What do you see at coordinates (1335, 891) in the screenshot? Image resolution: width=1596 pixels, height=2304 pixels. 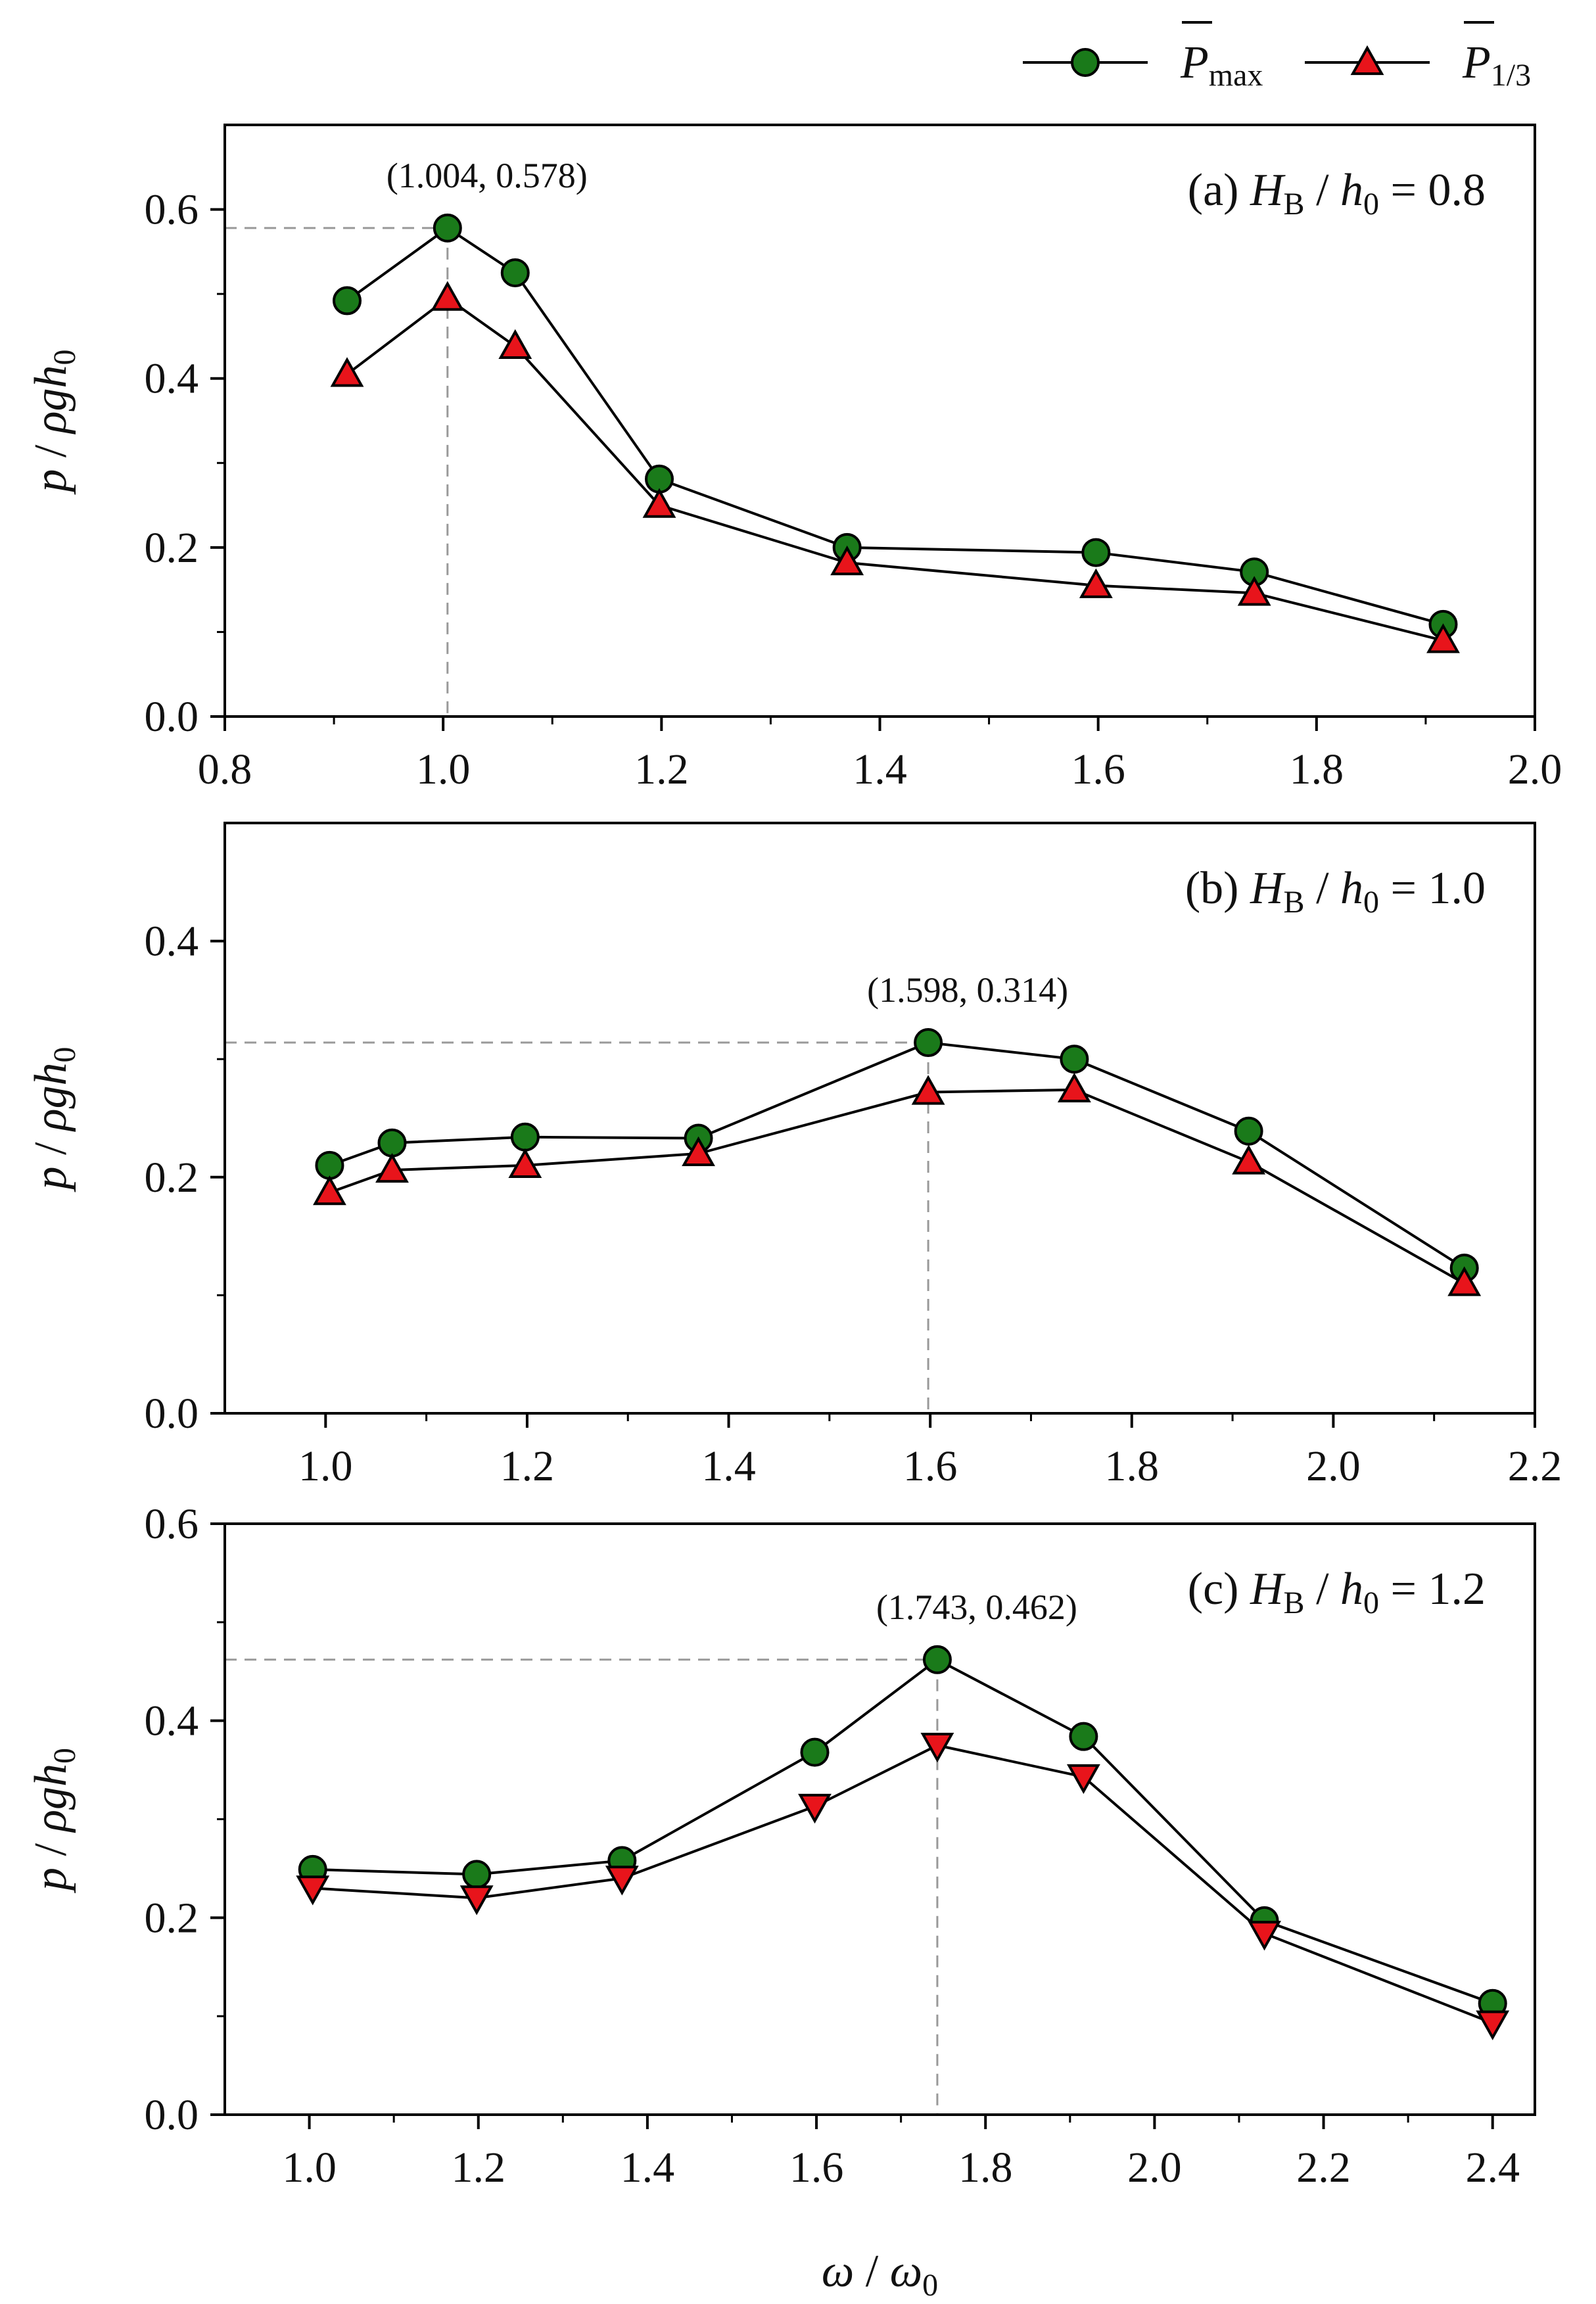 I see `panel-label: (b) HB / h0 = 1.0` at bounding box center [1335, 891].